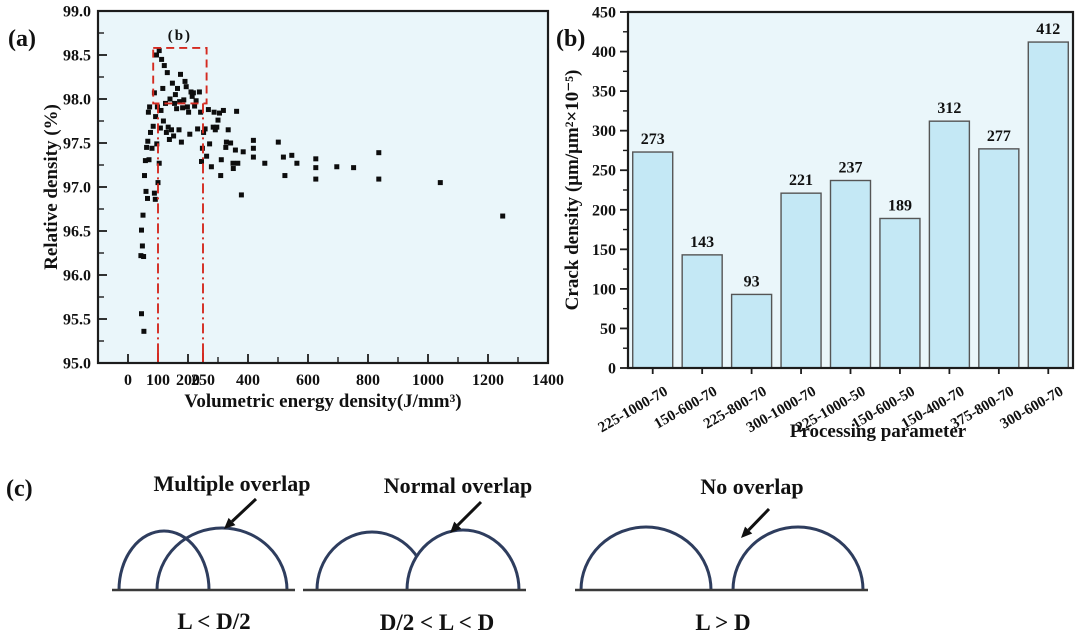 Image resolution: width=1080 pixels, height=639 pixels. Describe the element at coordinates (570, 39) in the screenshot. I see `panel-b-letter: (b)` at that location.